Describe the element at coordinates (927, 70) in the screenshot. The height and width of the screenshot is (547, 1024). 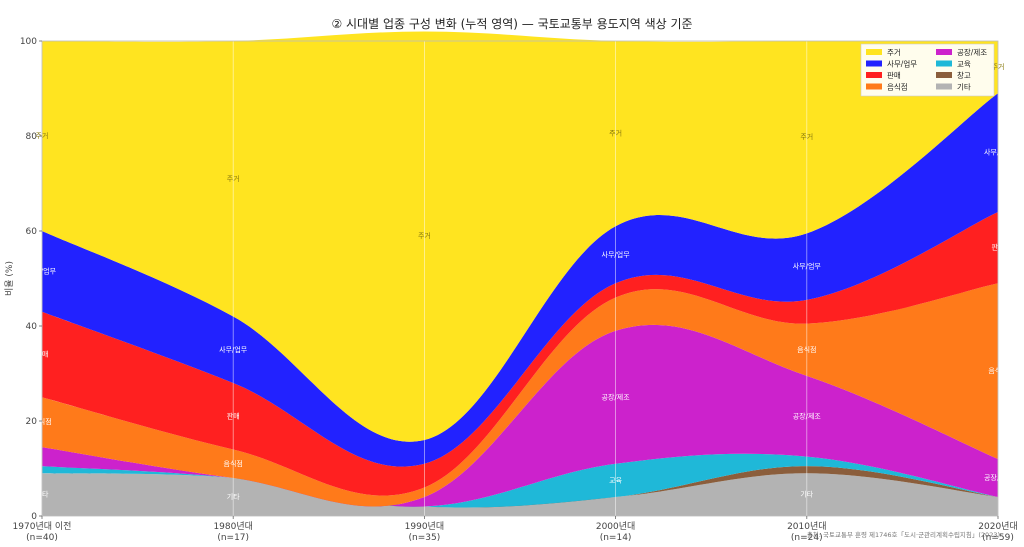
I see `legend-box` at that location.